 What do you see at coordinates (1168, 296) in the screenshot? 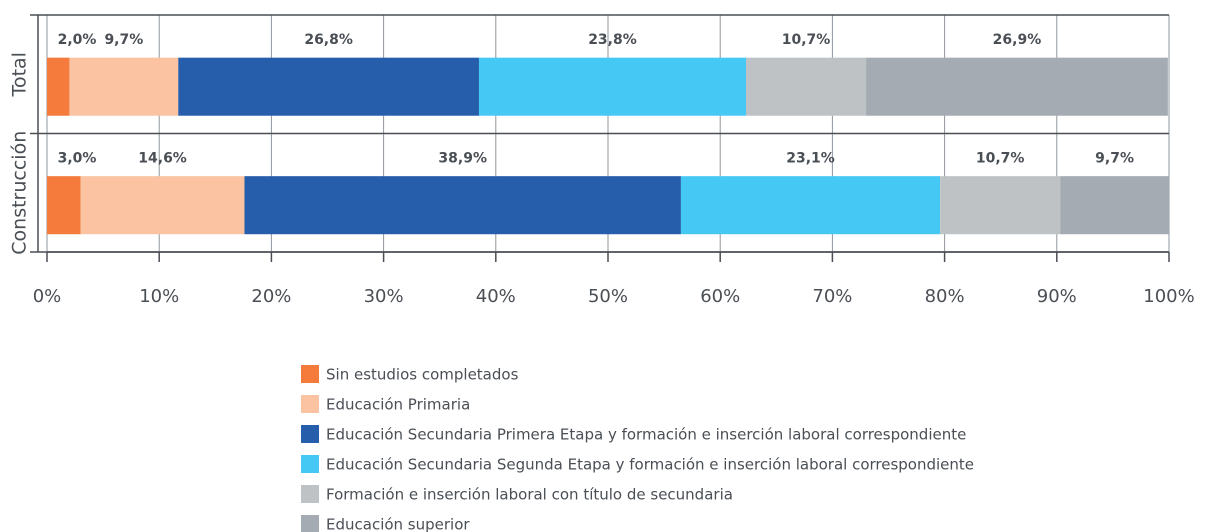
I see `x-tick-label: 100%` at bounding box center [1168, 296].